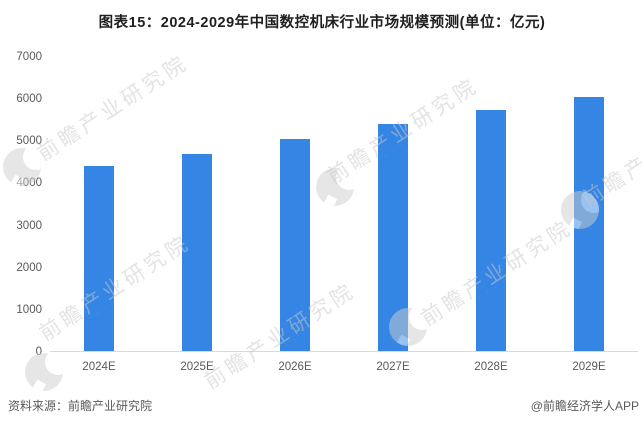 Image resolution: width=644 pixels, height=426 pixels. What do you see at coordinates (197, 252) in the screenshot?
I see `bar-2025e` at bounding box center [197, 252].